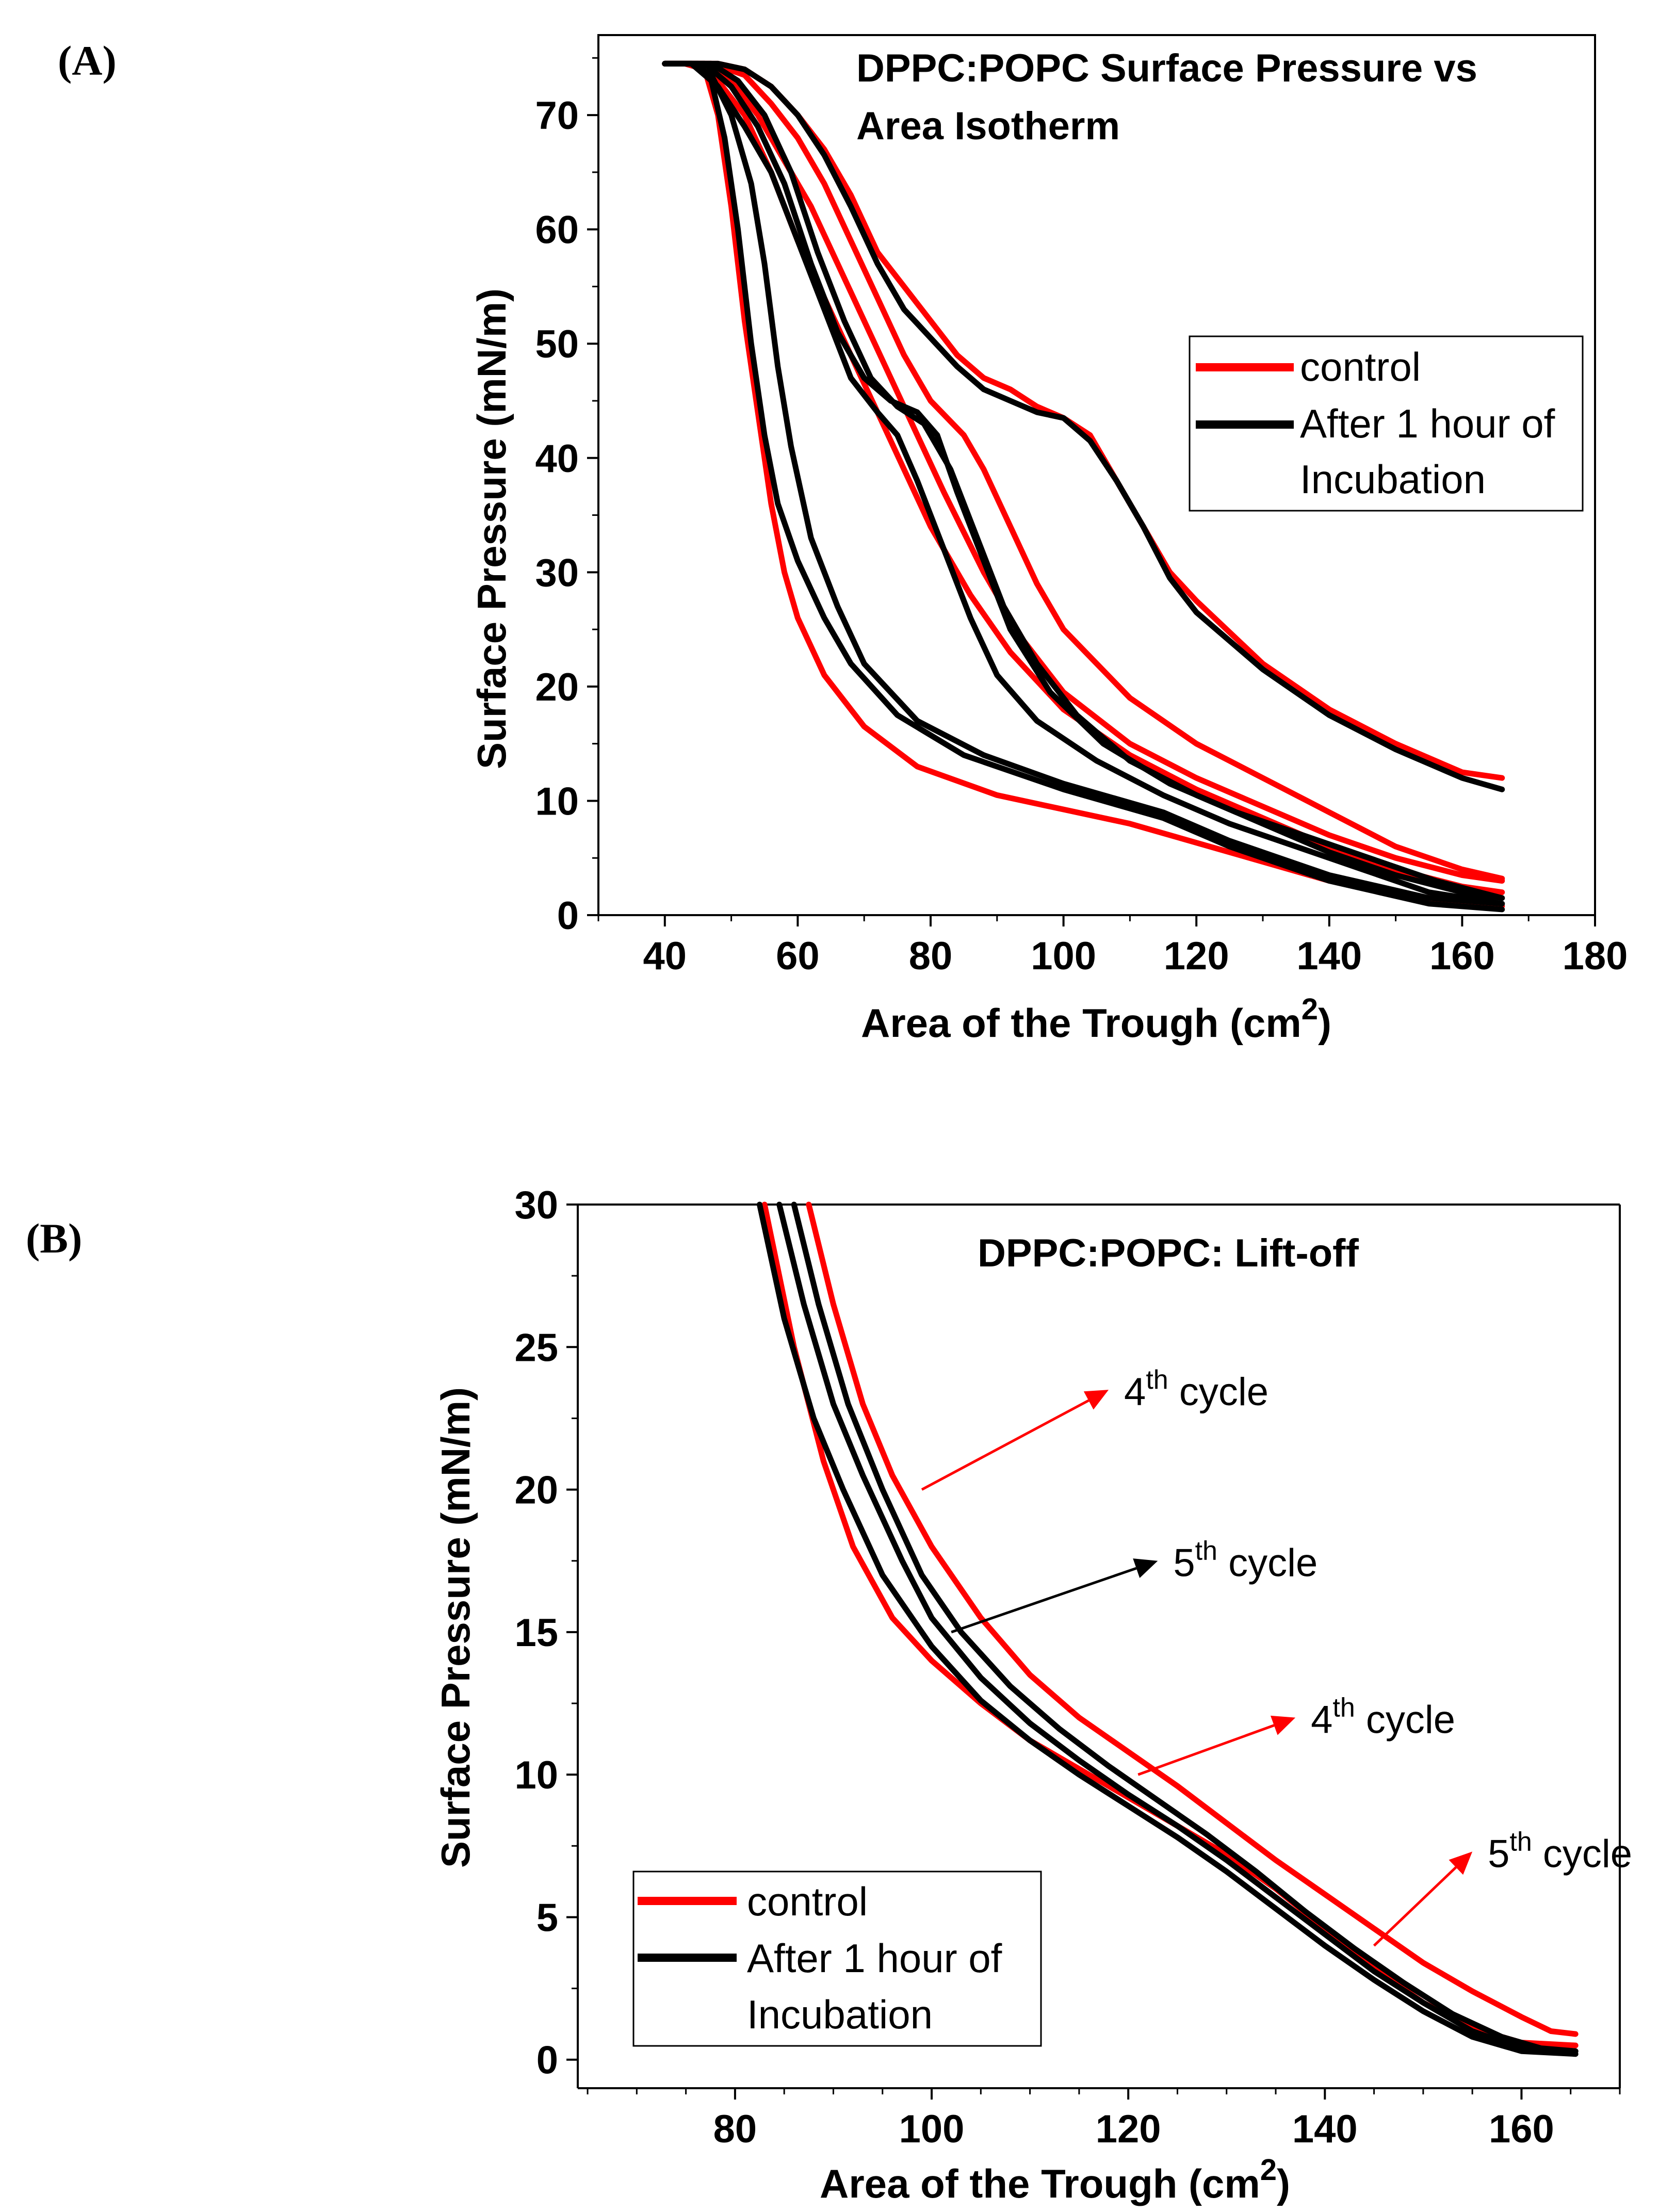  Describe the element at coordinates (807, 1901) in the screenshot. I see `panel-b-legend-label-control: control` at that location.